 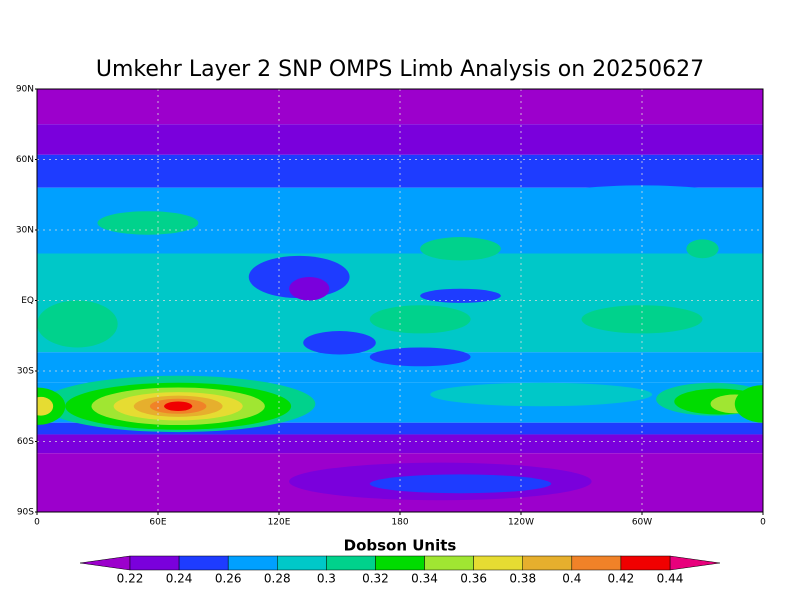 I want to click on lat-tick-label: 60N, so click(x=25, y=160).